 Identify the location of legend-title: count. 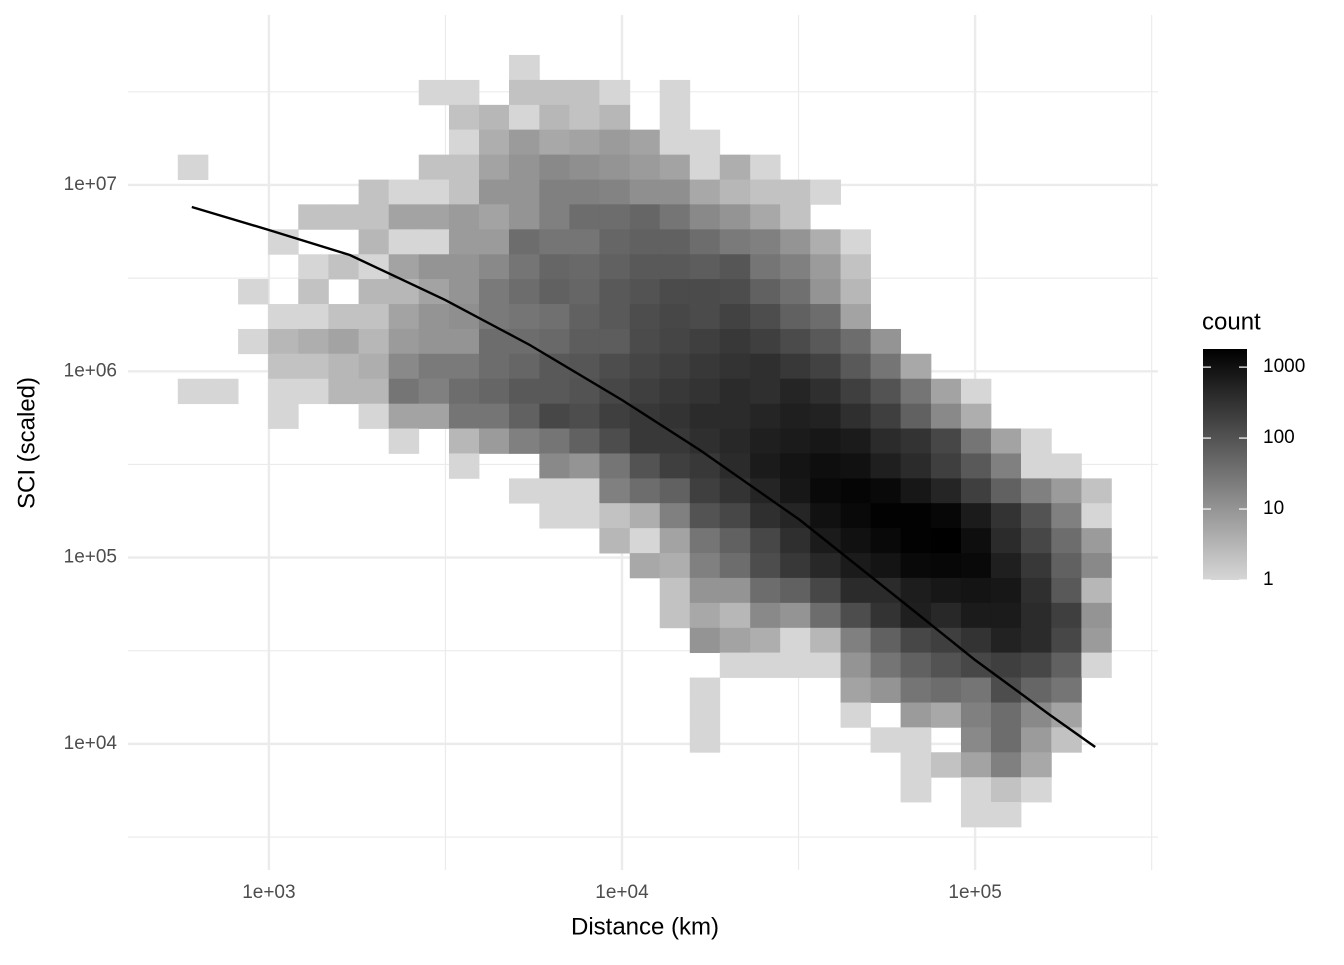
(1231, 321).